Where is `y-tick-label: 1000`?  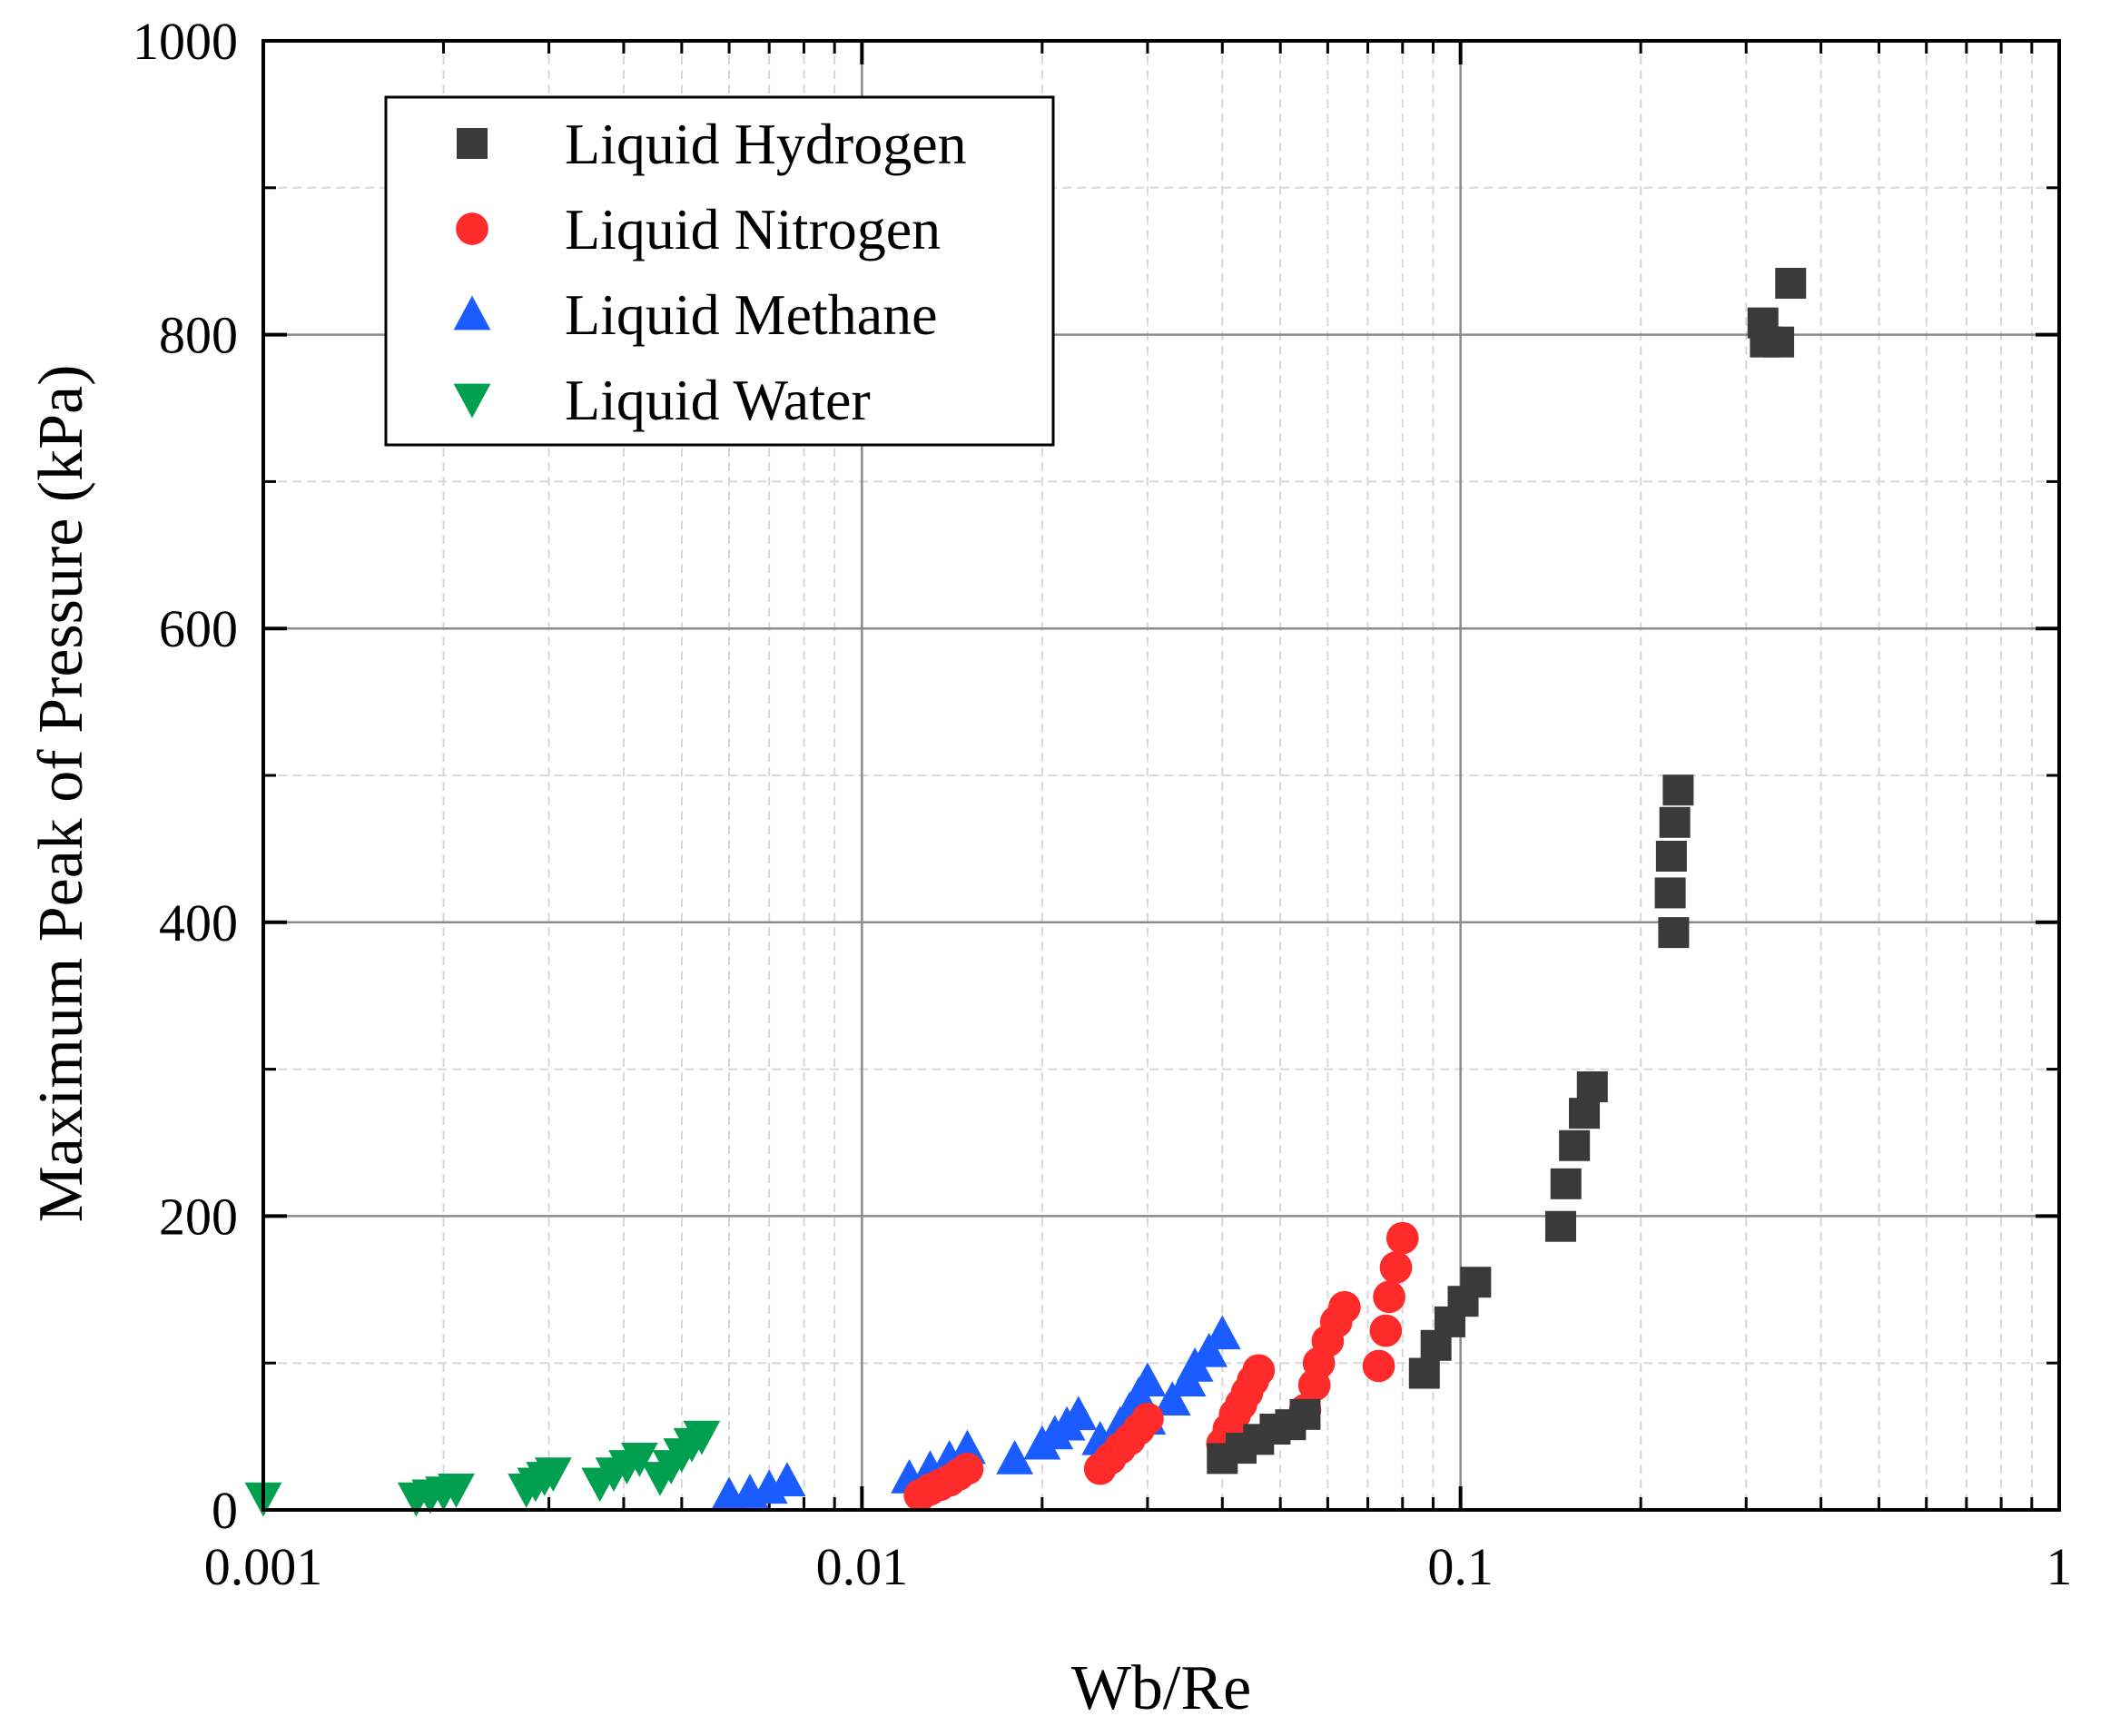 y-tick-label: 1000 is located at coordinates (185, 41).